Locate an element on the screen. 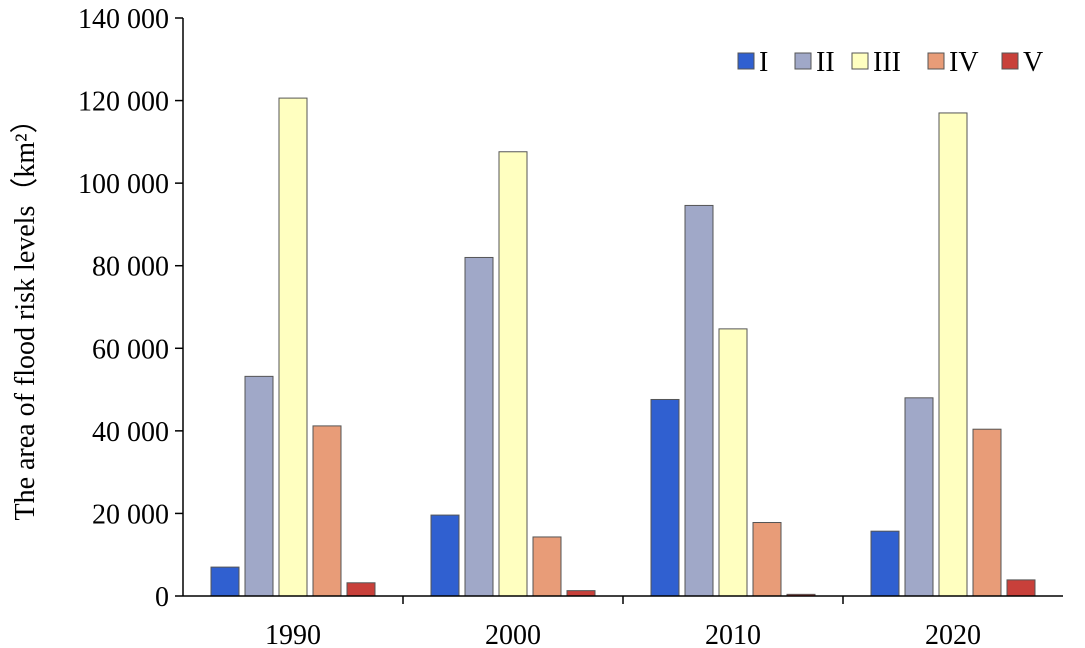 The image size is (1085, 648). legend: I II III IV V is located at coordinates (890, 62).